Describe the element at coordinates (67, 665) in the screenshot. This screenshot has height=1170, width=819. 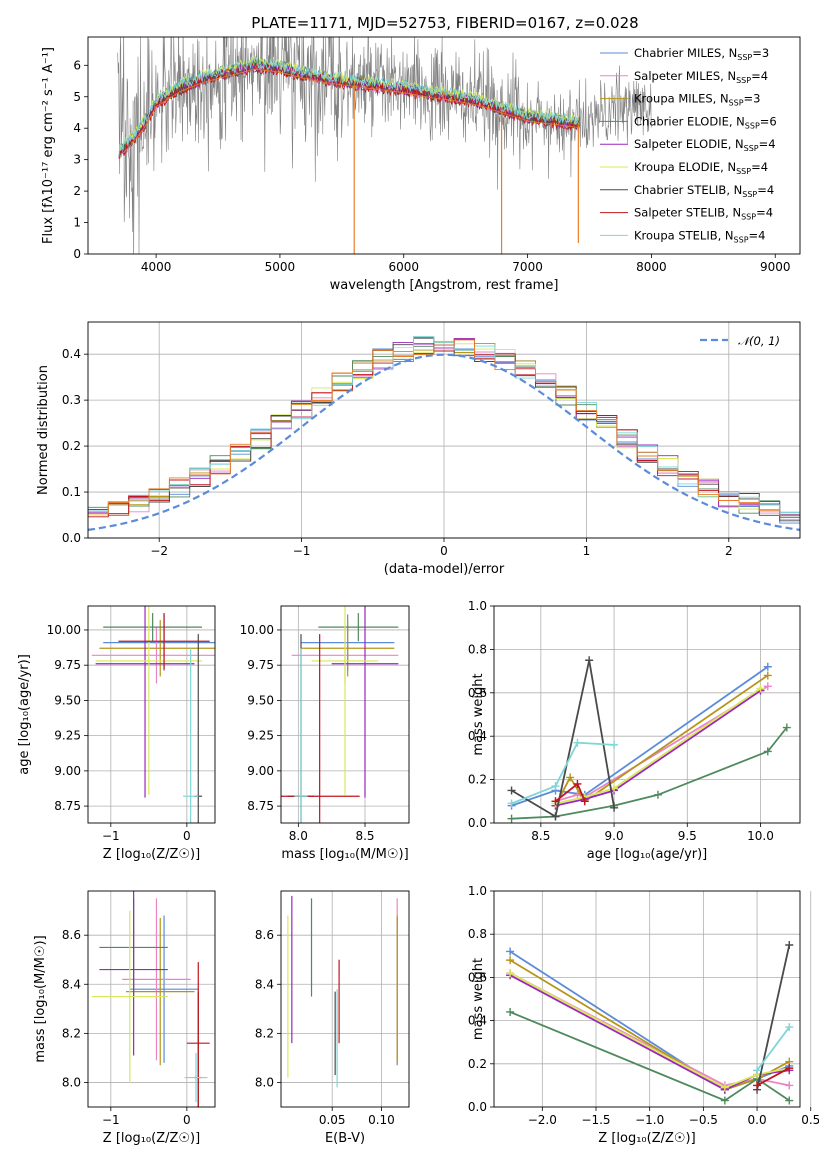
I see `y-tick-label: 9.75` at that location.